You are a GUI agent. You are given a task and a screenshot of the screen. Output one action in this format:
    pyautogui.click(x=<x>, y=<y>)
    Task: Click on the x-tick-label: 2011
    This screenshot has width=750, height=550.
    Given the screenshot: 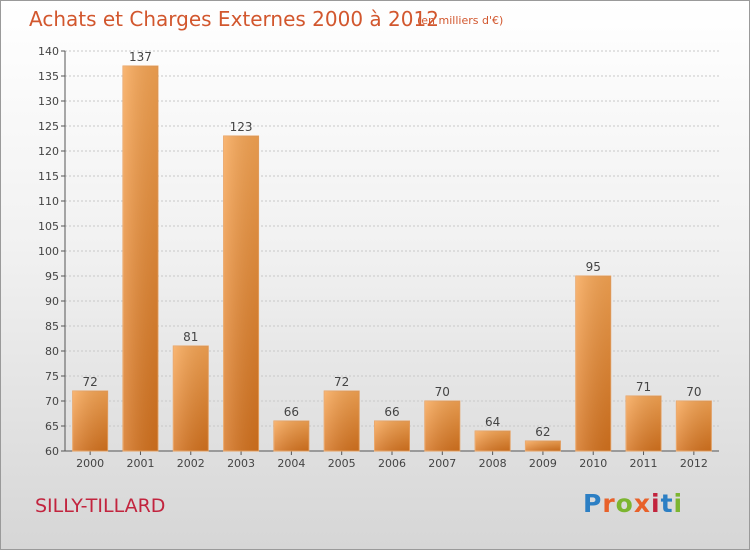 What is the action you would take?
    pyautogui.click(x=644, y=463)
    